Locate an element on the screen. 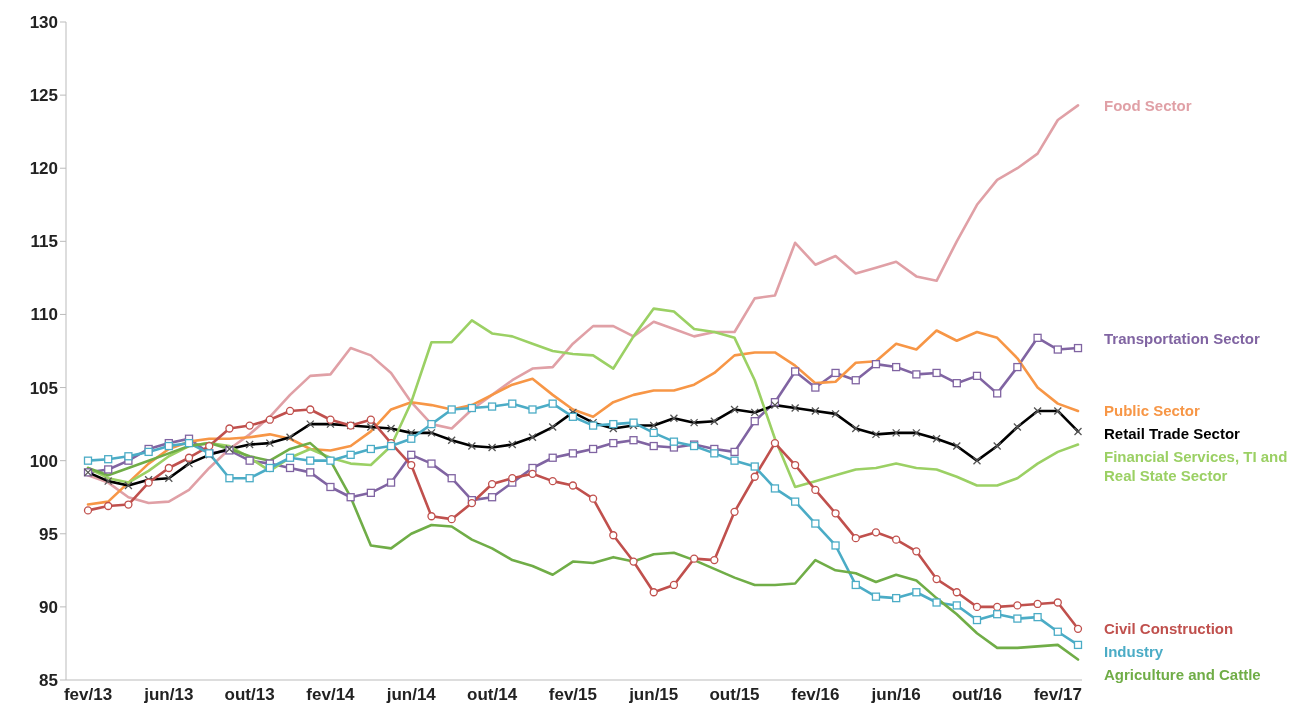  y-tick-label: 100 is located at coordinates (43, 461).